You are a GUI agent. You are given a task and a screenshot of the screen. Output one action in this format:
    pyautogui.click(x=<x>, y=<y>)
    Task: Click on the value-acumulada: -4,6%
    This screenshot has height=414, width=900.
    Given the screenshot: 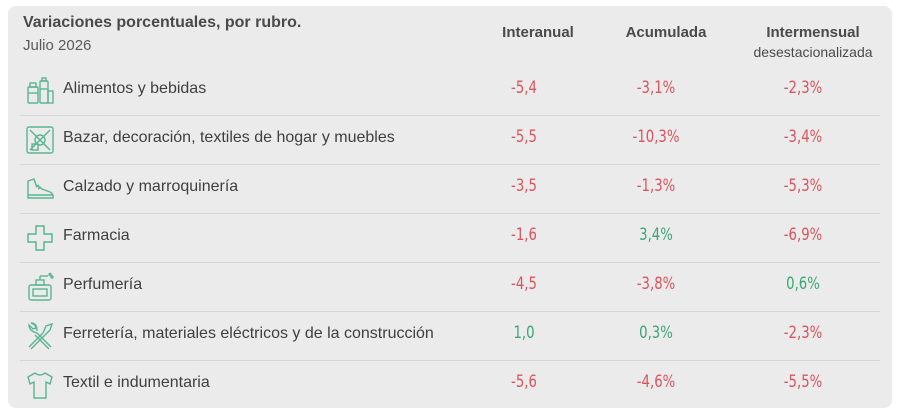 What is the action you would take?
    pyautogui.click(x=656, y=382)
    